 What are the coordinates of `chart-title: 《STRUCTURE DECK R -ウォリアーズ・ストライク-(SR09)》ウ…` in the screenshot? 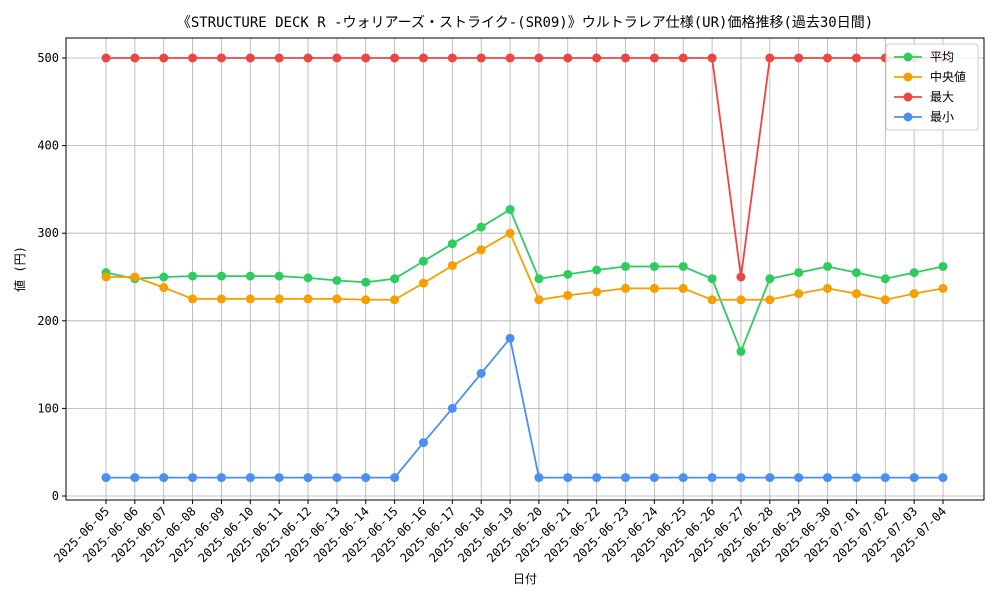 It's located at (525, 23).